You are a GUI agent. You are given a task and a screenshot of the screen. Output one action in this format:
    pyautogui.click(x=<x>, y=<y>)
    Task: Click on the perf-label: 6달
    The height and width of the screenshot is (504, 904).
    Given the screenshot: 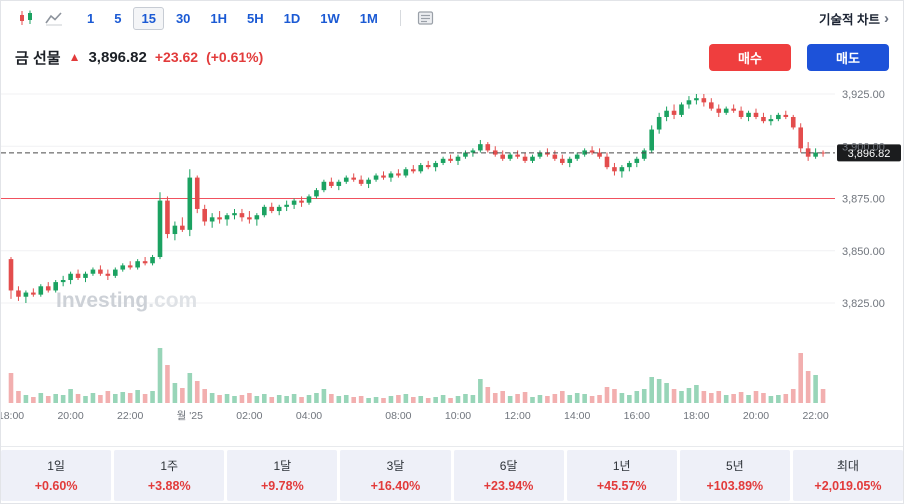 What is the action you would take?
    pyautogui.click(x=508, y=466)
    